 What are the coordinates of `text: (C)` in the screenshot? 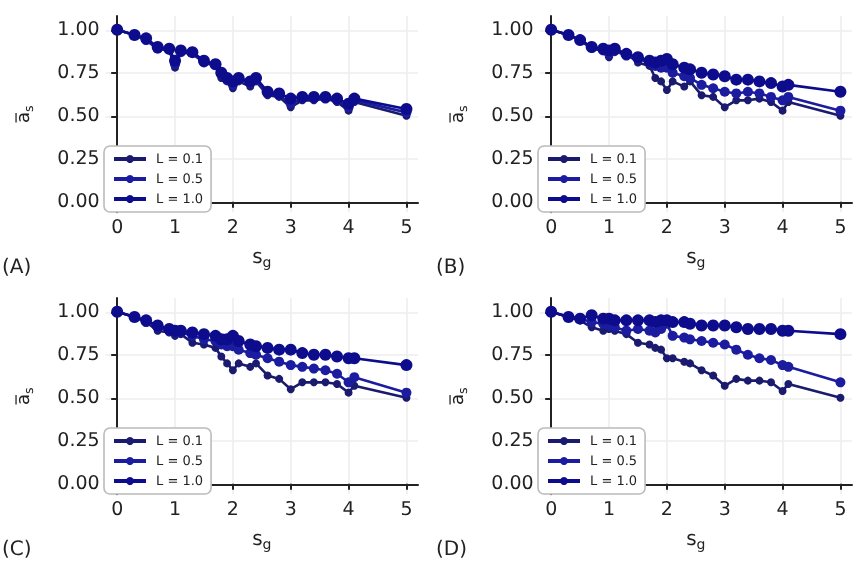 It's located at (17, 549).